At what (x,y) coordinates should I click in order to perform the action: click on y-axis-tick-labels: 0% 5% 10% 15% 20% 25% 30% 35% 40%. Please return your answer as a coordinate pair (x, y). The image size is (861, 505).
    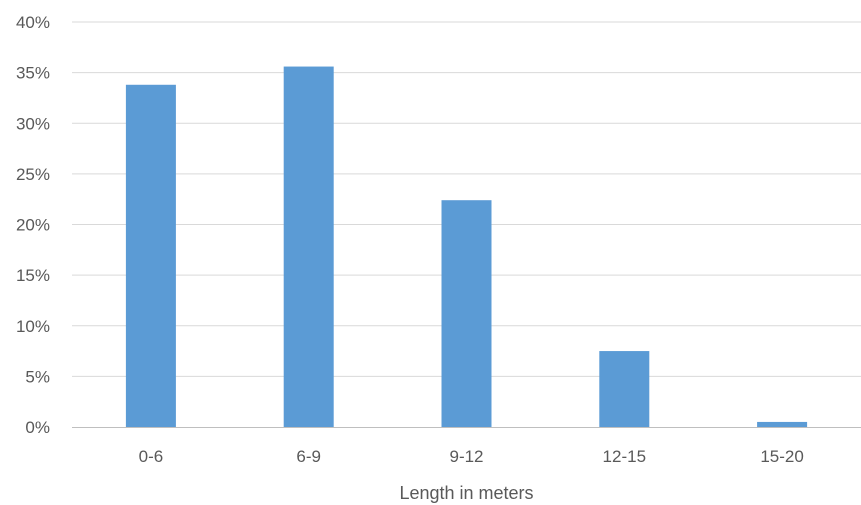
    Looking at the image, I should click on (33, 225).